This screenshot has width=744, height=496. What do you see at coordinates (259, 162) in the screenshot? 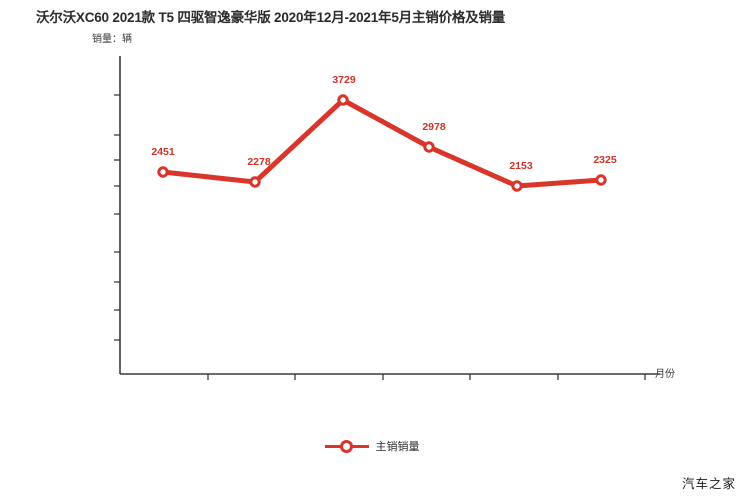
I see `data-label-1: 2278` at bounding box center [259, 162].